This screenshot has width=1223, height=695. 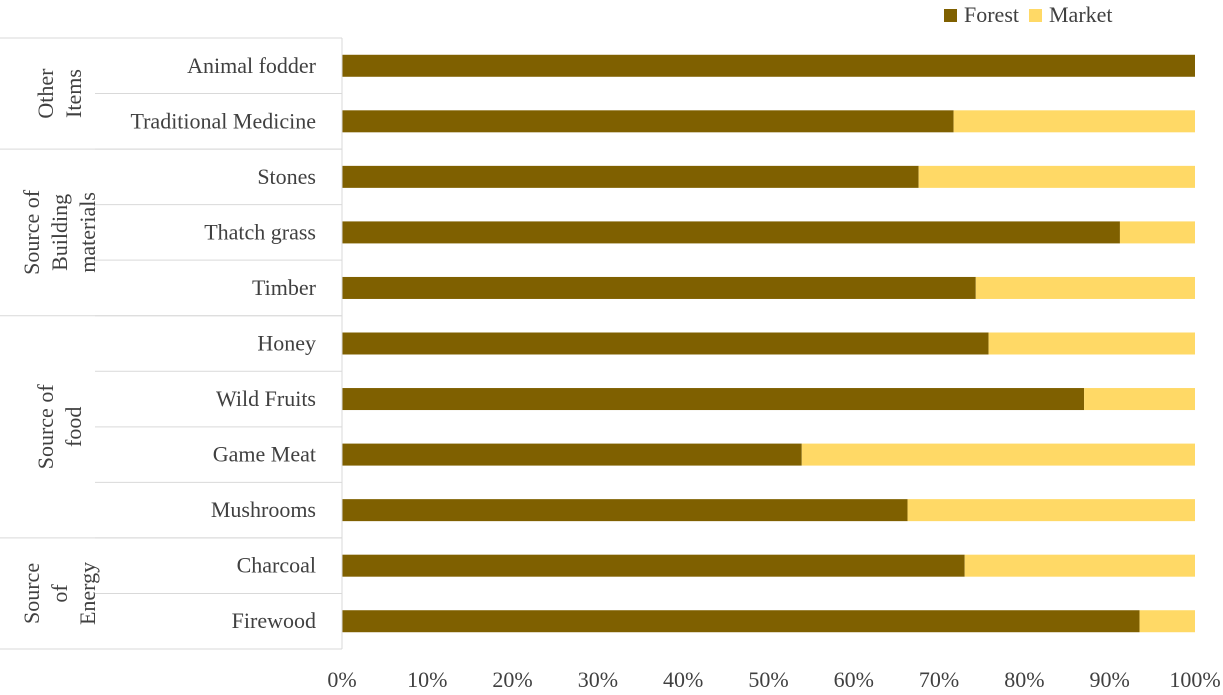 I want to click on category-label-game-meat: Game Meat, so click(x=264, y=454).